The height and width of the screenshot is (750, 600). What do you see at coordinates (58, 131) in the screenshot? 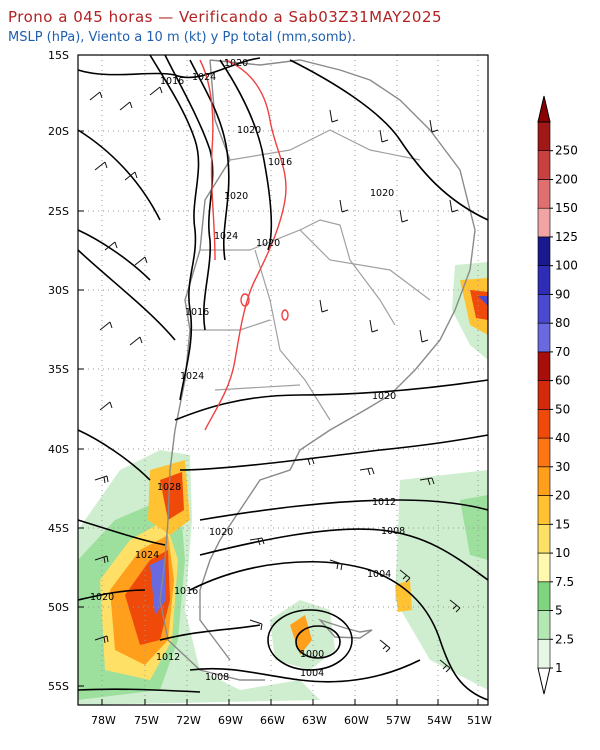
I see `lat-label: 20S` at bounding box center [58, 131].